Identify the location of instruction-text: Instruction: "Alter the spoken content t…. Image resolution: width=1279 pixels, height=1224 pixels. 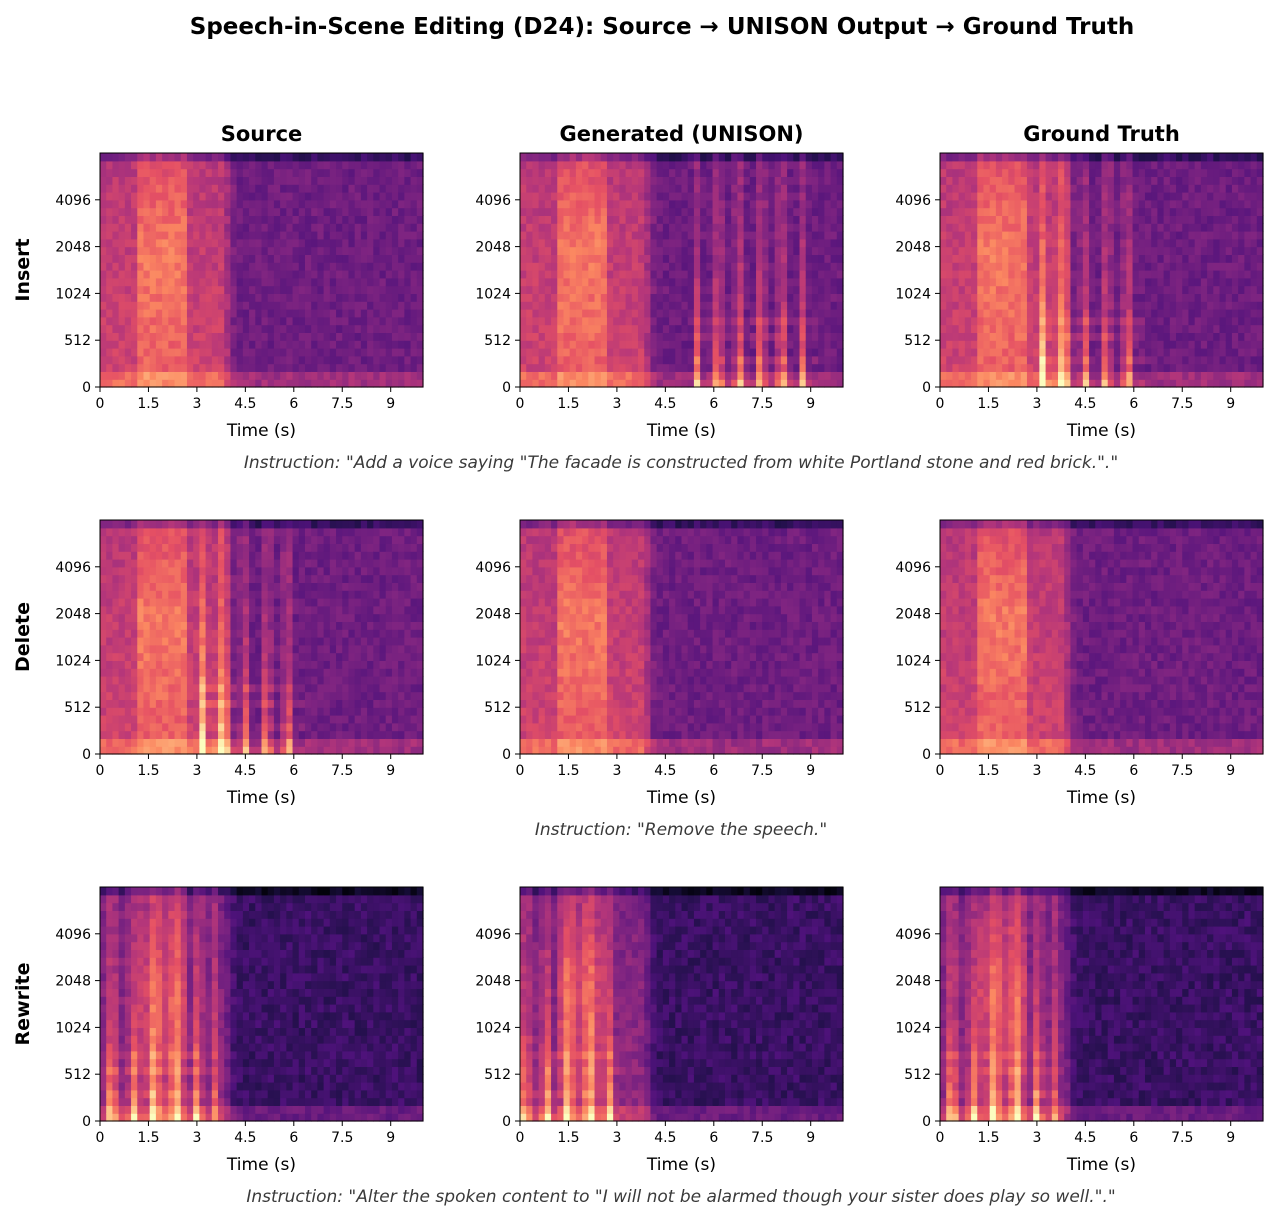
(680, 1197).